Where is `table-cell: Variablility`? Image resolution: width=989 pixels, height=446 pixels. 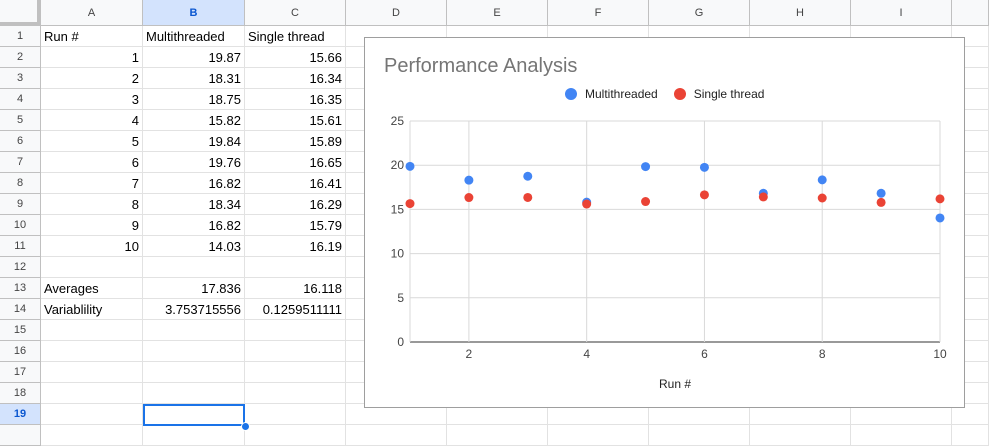
table-cell: Variablility is located at coordinates (92, 309).